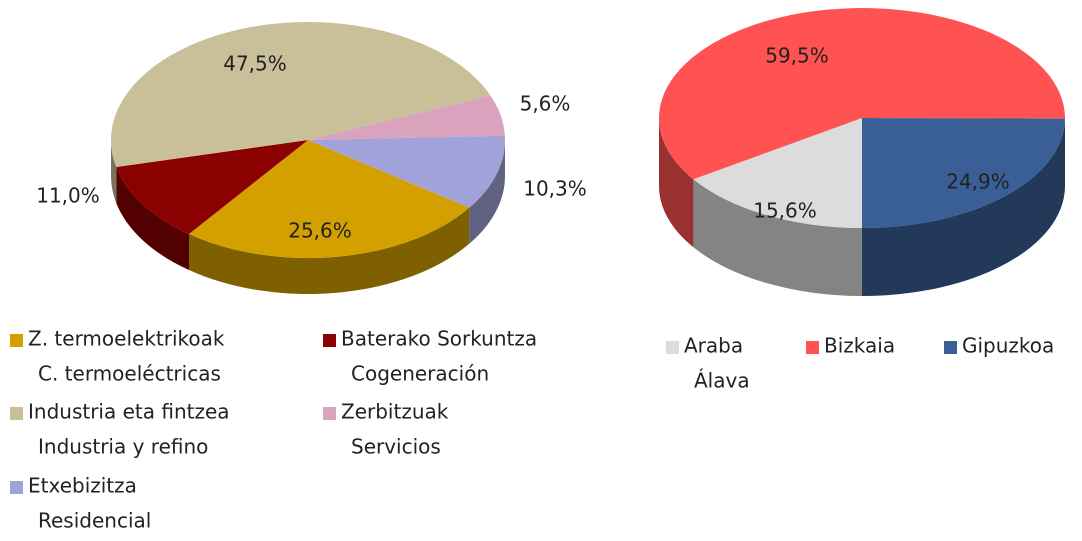 The image size is (1082, 541). What do you see at coordinates (395, 412) in the screenshot?
I see `legend-label: Zerbitzuak` at bounding box center [395, 412].